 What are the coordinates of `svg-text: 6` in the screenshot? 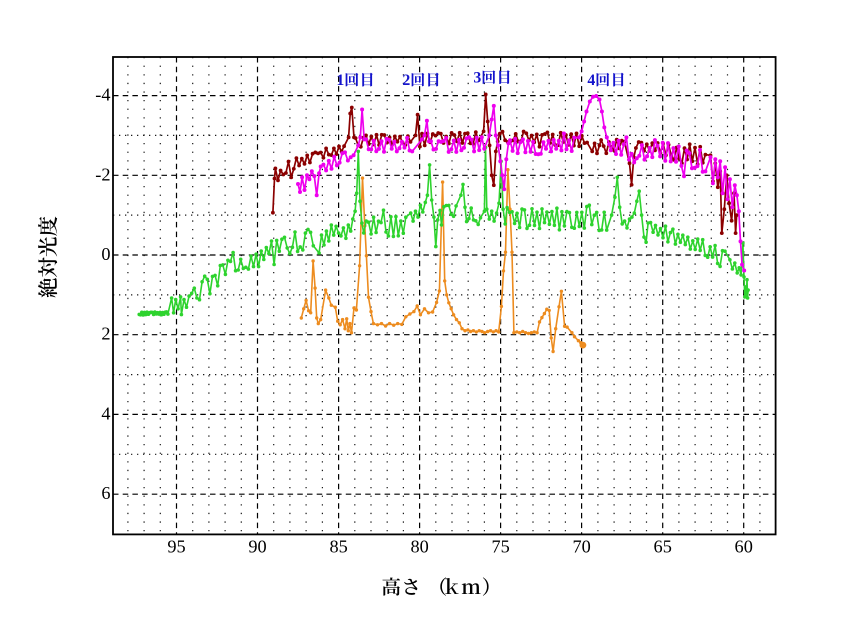 It's located at (105, 493).